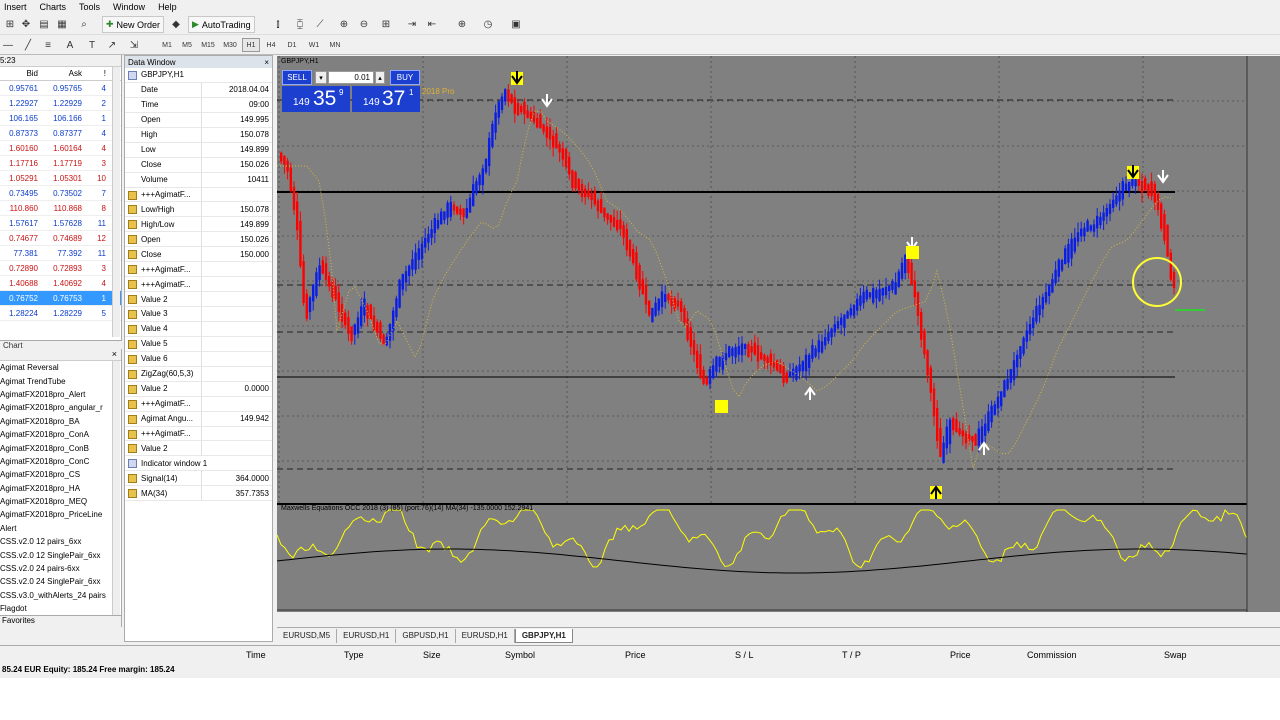 The image size is (1280, 720). What do you see at coordinates (351, 77) in the screenshot?
I see `lot-size-input: 0.01` at bounding box center [351, 77].